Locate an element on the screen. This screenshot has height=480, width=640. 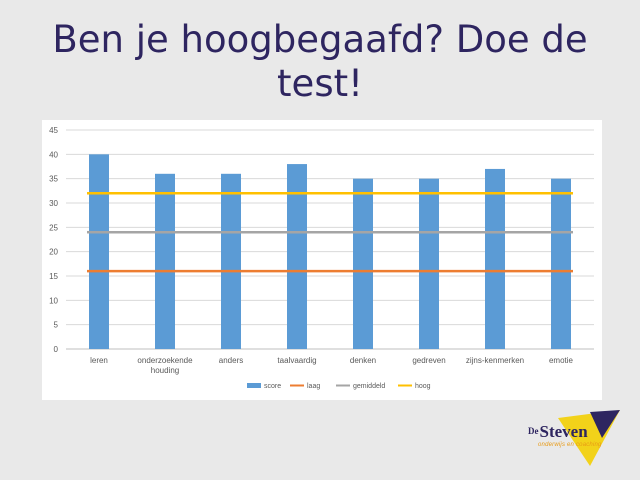
x-tick-label: onderzoekende is located at coordinates (165, 360).